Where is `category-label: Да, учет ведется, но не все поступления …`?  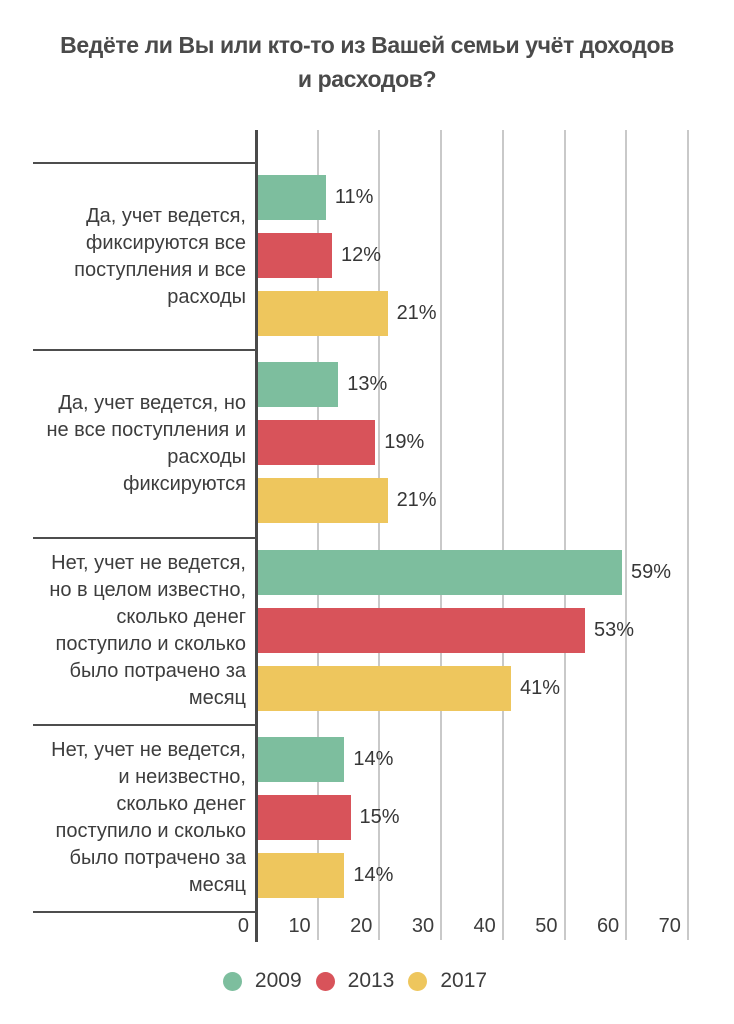
category-label: Да, учет ведется, но не все поступления … is located at coordinates (146, 443).